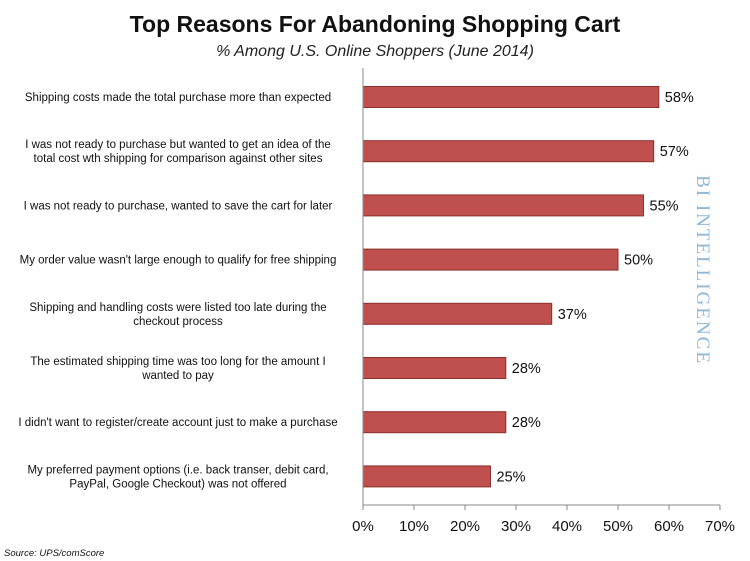 The image size is (750, 561). What do you see at coordinates (669, 526) in the screenshot?
I see `x-tick-label-6: 60%` at bounding box center [669, 526].